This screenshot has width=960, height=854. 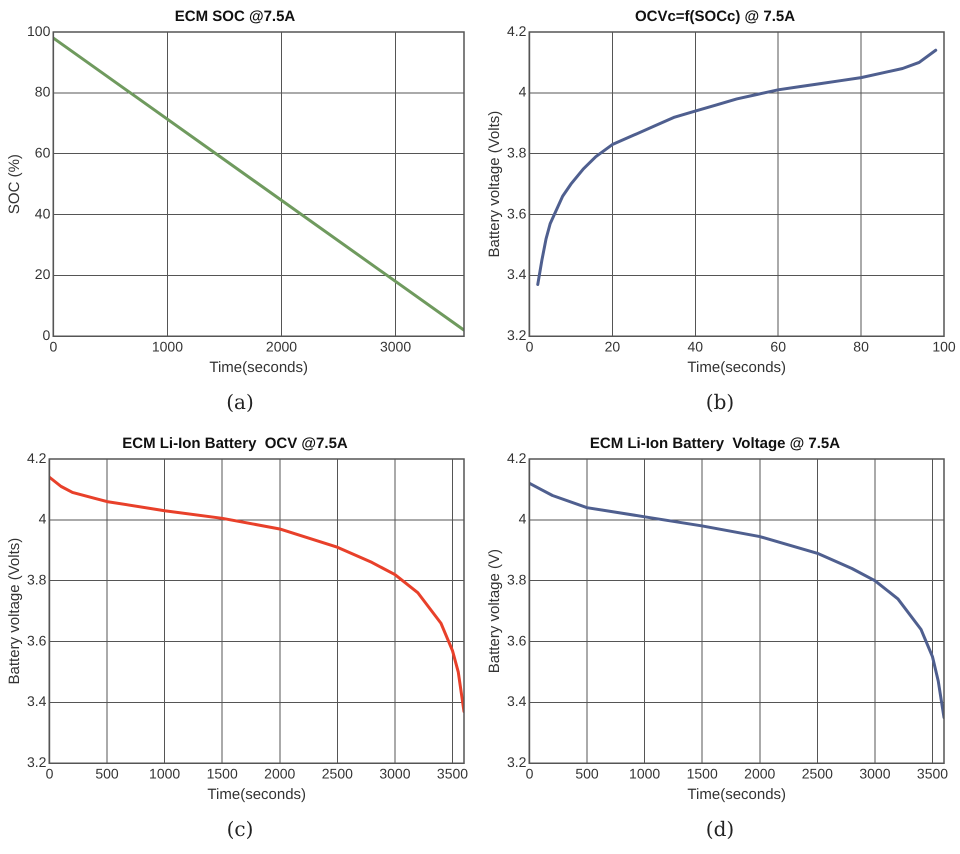 What do you see at coordinates (695, 346) in the screenshot?
I see `x-tick-label: 40` at bounding box center [695, 346].